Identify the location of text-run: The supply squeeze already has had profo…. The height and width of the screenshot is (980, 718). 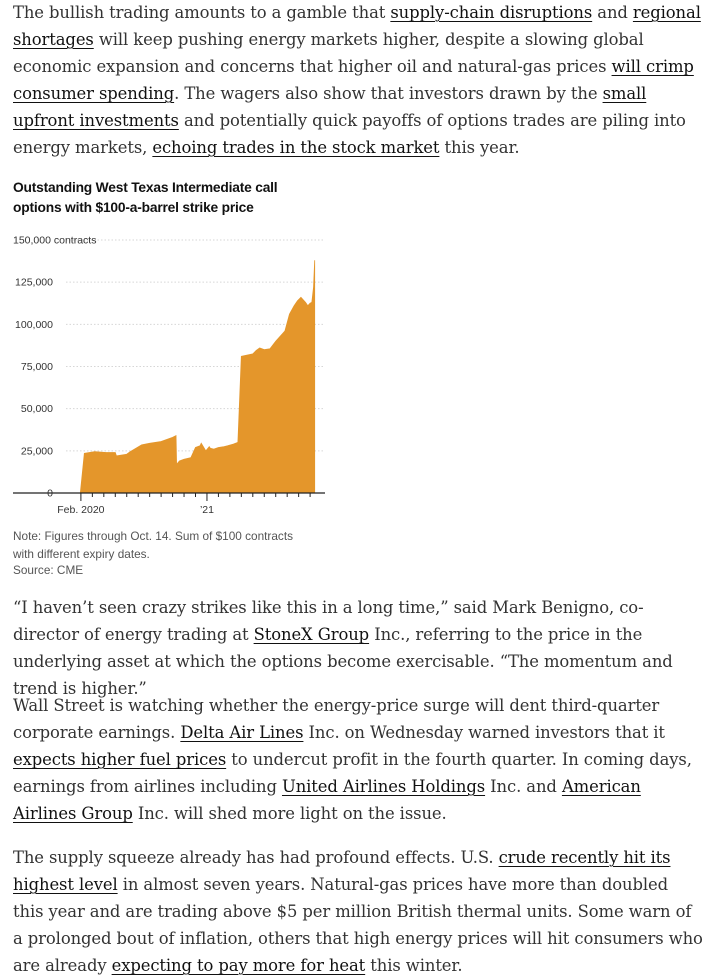
(256, 857).